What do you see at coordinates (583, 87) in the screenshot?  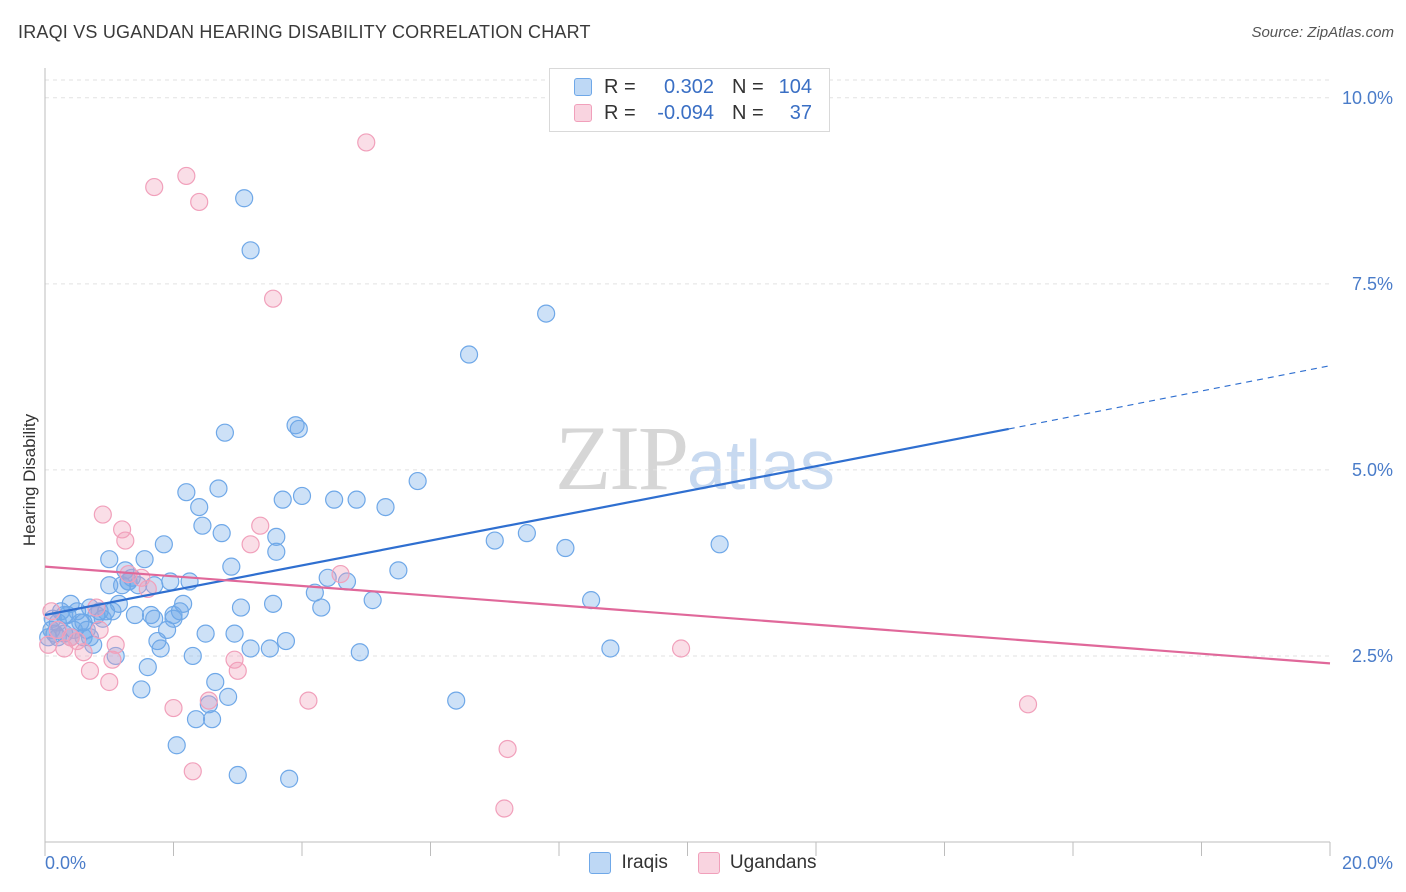 I see `legend-swatch-iraqis` at bounding box center [583, 87].